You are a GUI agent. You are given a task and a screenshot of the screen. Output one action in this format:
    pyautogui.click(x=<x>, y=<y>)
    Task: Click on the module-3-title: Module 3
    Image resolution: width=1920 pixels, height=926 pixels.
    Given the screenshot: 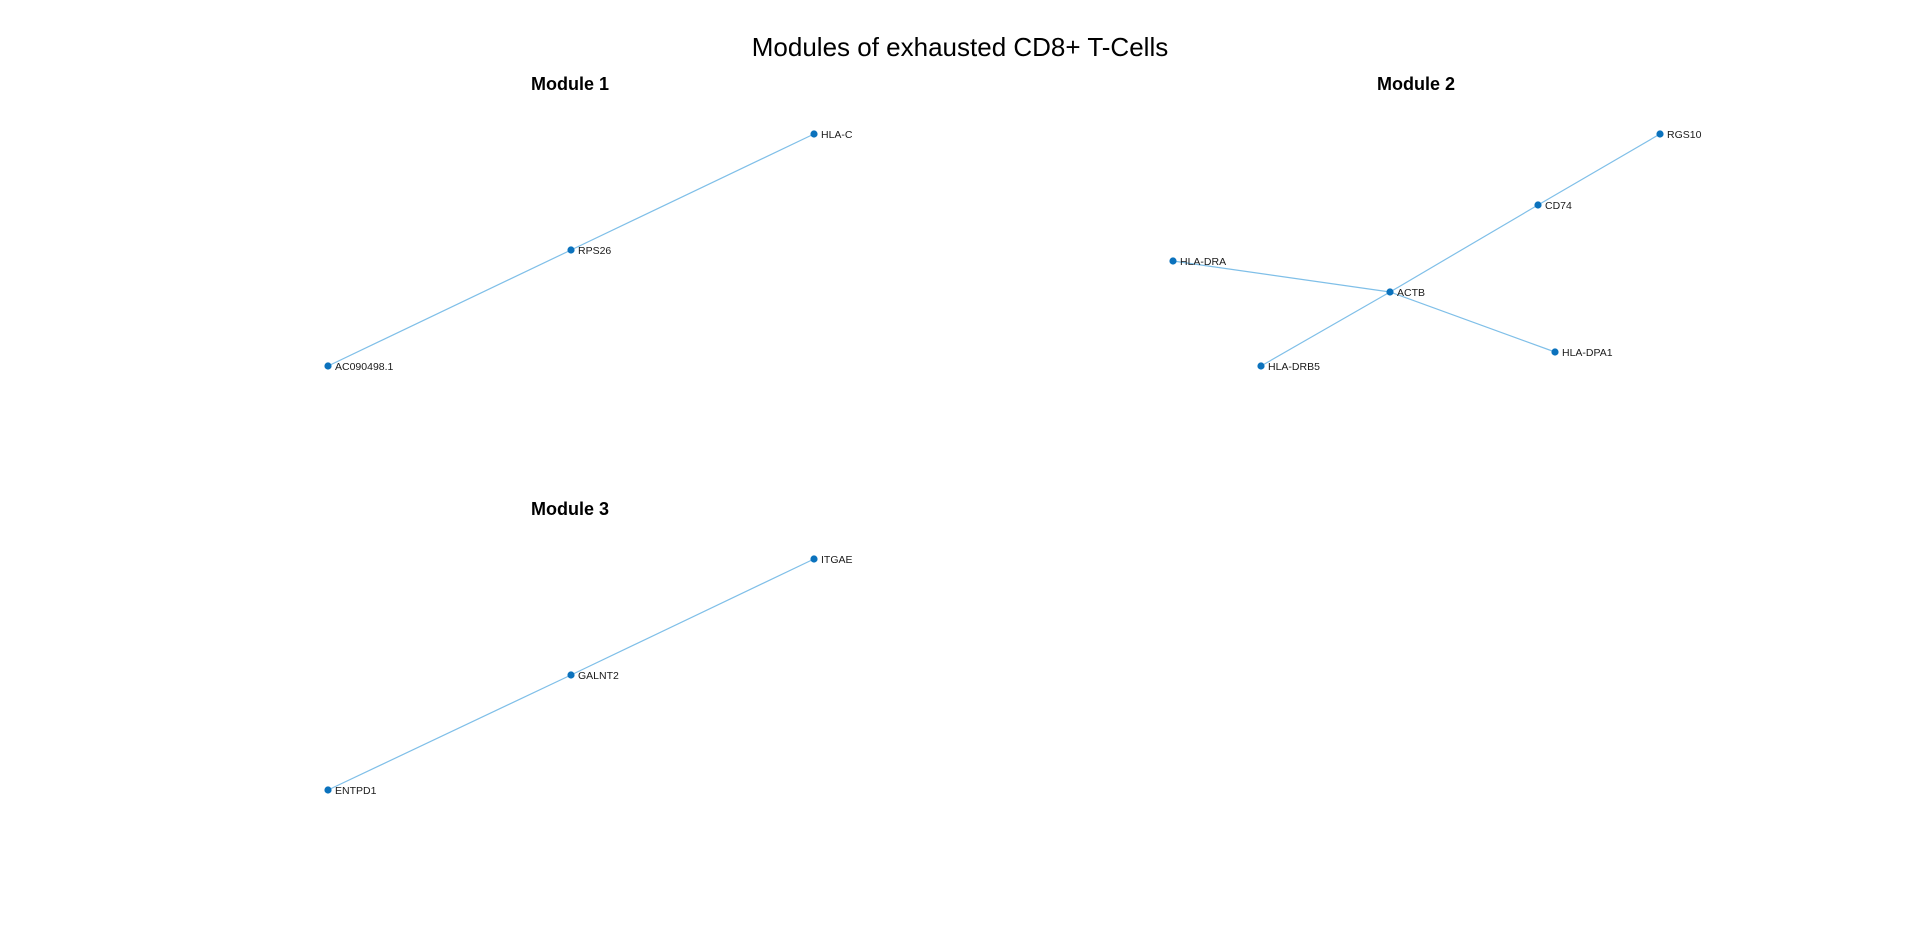 What is the action you would take?
    pyautogui.click(x=570, y=509)
    